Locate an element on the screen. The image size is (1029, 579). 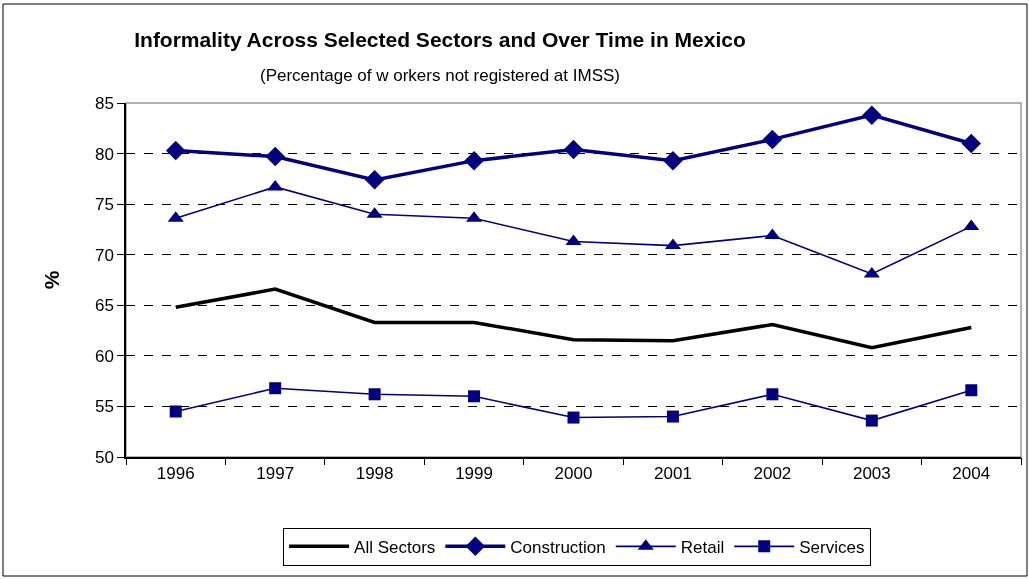
legend-label: Retail is located at coordinates (702, 547).